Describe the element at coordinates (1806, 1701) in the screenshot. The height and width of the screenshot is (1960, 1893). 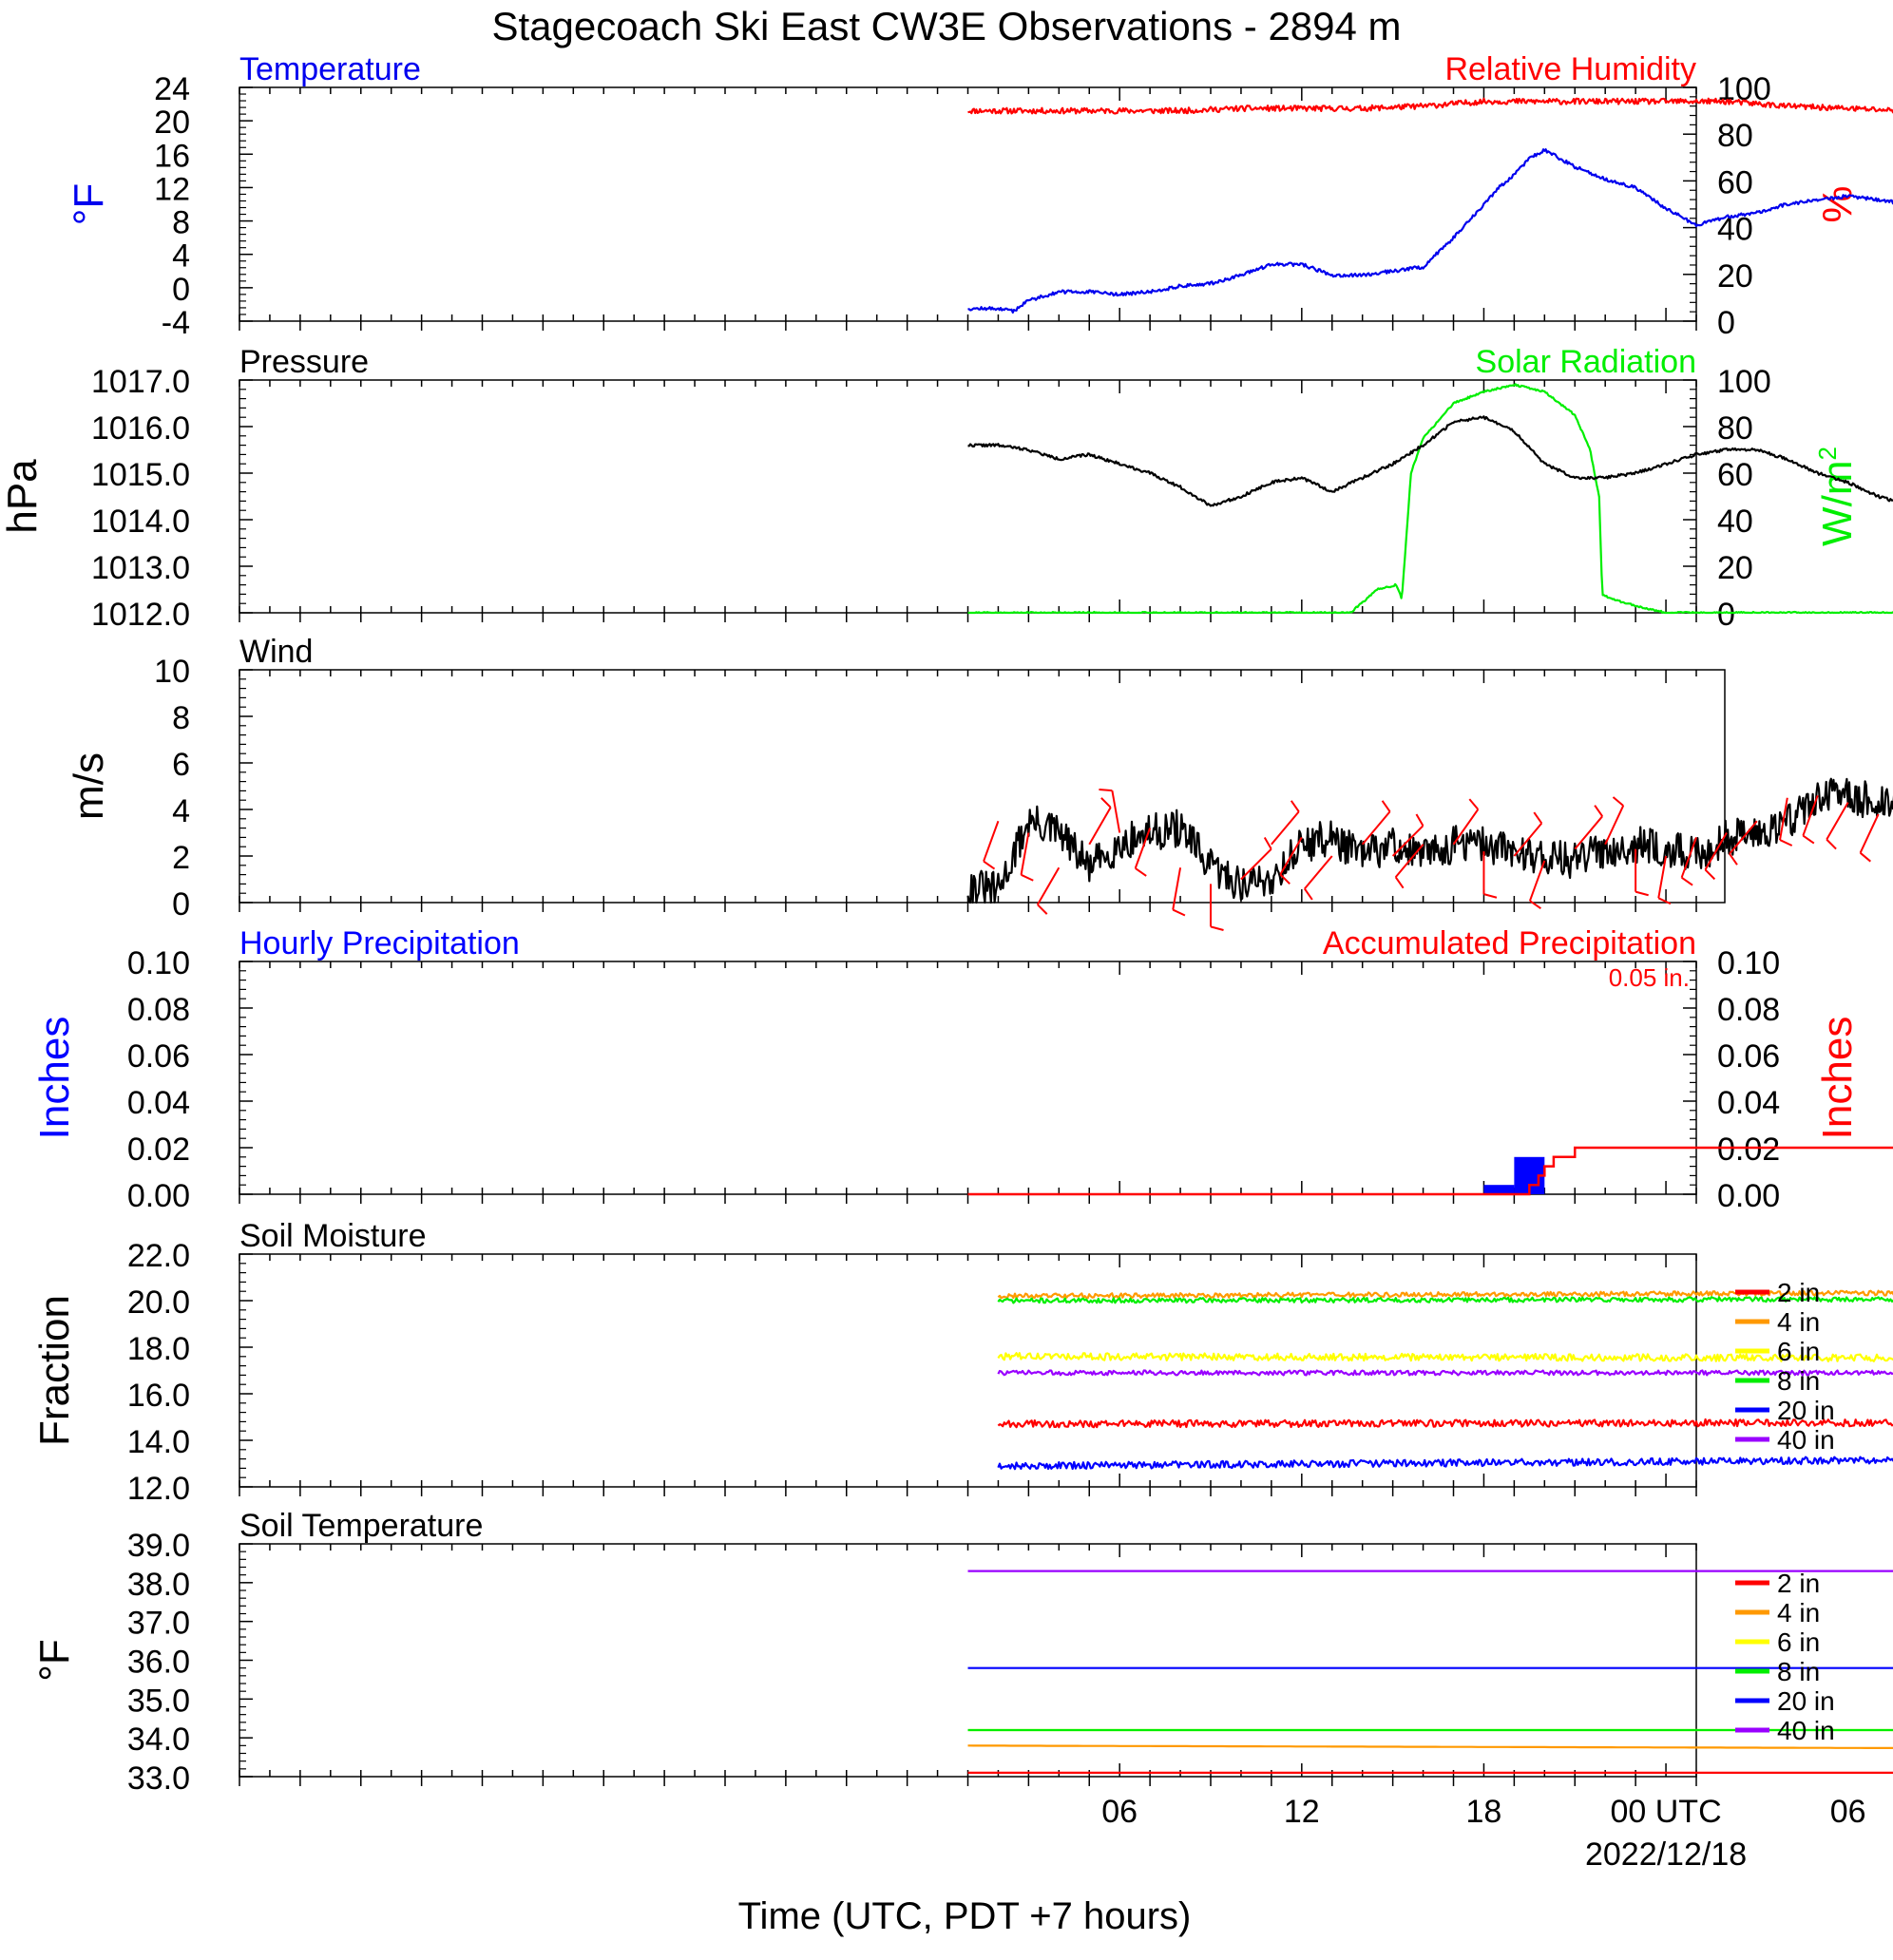
I see `legend-label: 20 in` at that location.